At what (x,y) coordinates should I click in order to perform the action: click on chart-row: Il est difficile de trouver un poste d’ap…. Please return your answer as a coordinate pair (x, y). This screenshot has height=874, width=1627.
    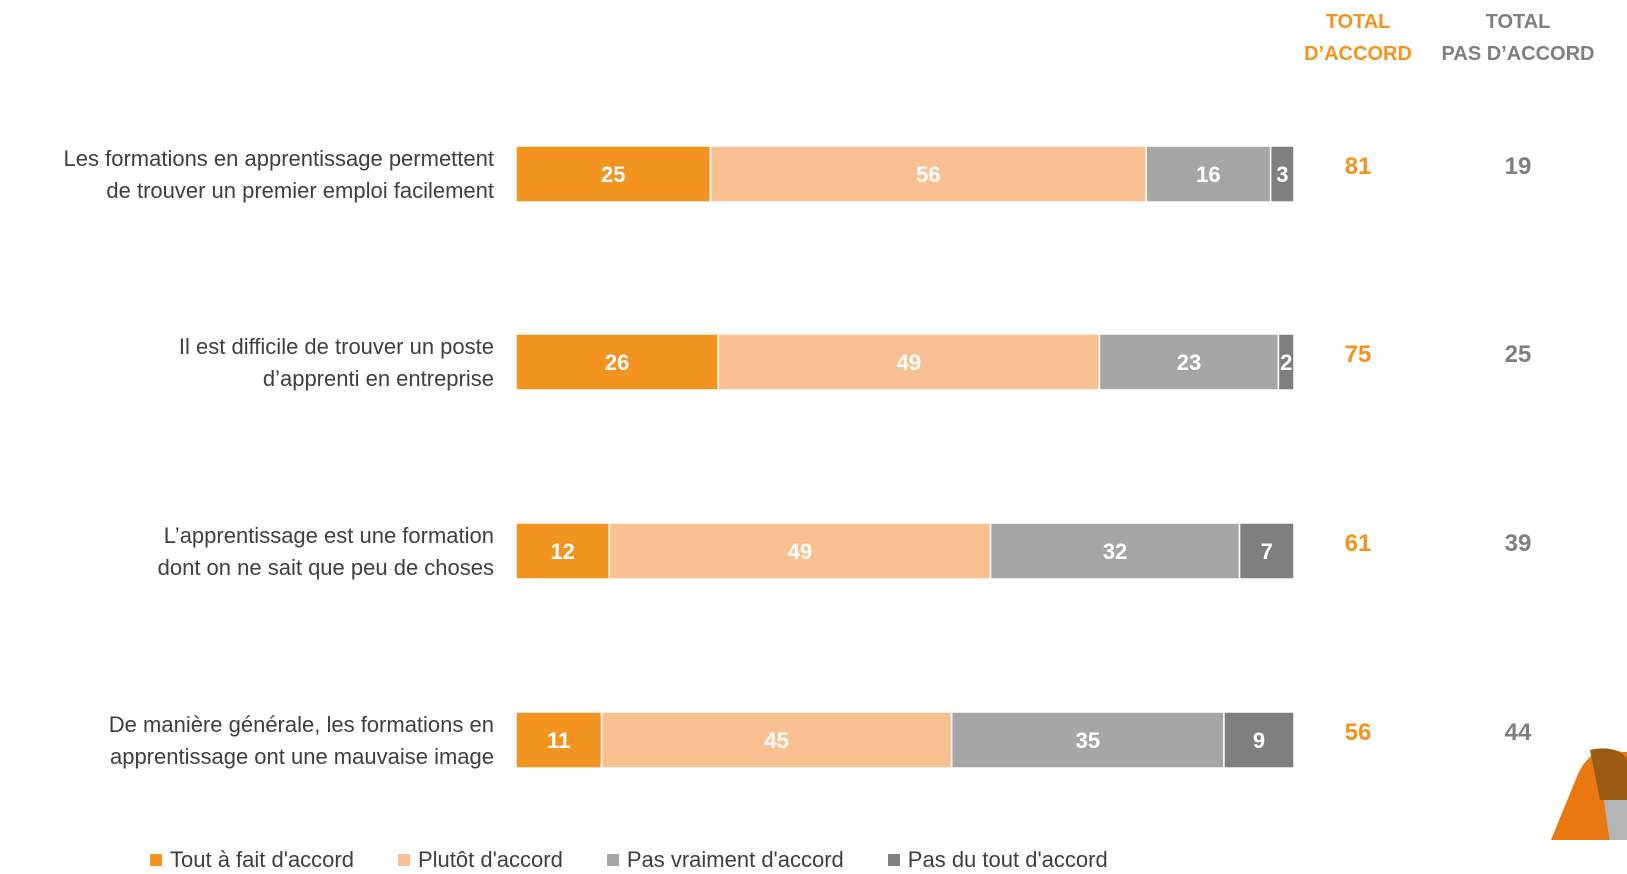
    Looking at the image, I should click on (855, 362).